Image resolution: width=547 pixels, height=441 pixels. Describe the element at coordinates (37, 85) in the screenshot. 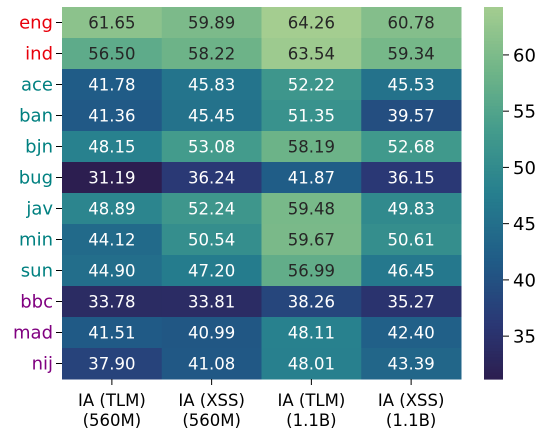

I see `row-label: ace` at that location.